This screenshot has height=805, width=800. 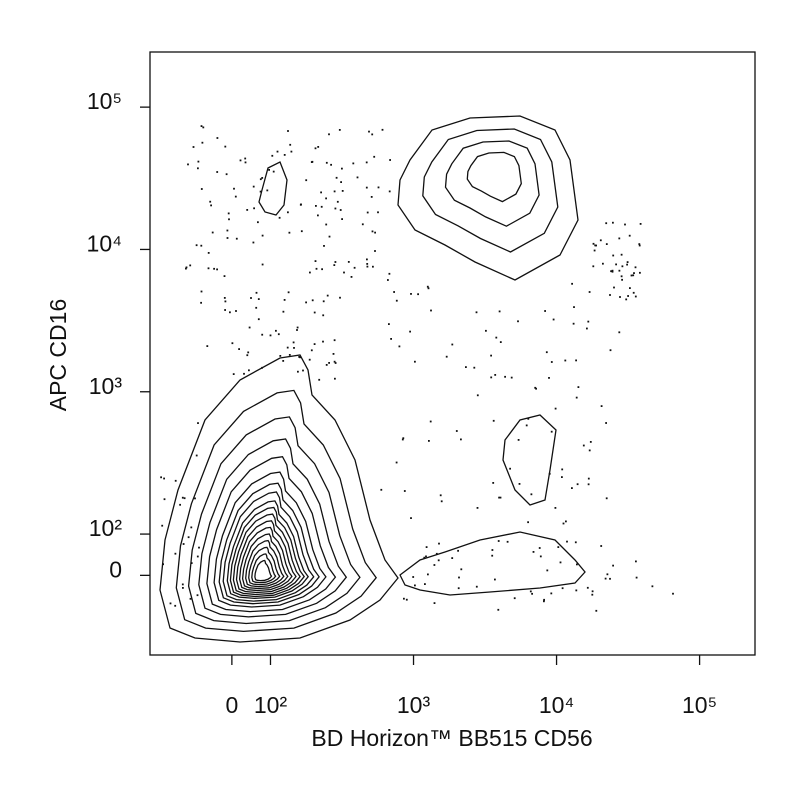 What do you see at coordinates (271, 705) in the screenshot?
I see `x-tick-label: 10²` at bounding box center [271, 705].